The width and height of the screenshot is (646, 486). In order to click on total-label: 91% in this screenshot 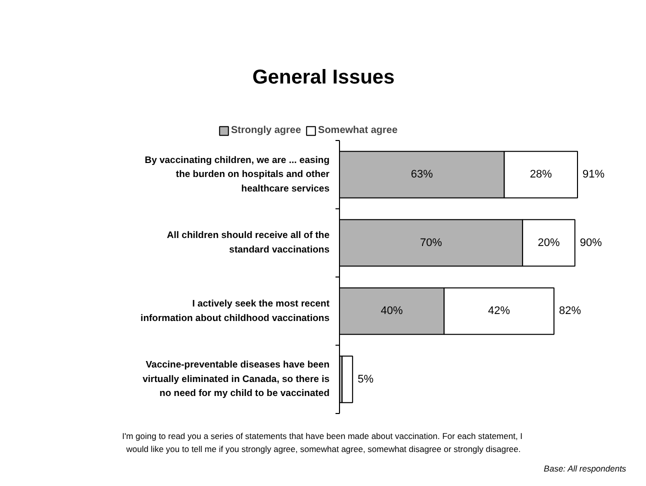, I will do `click(593, 174)`.